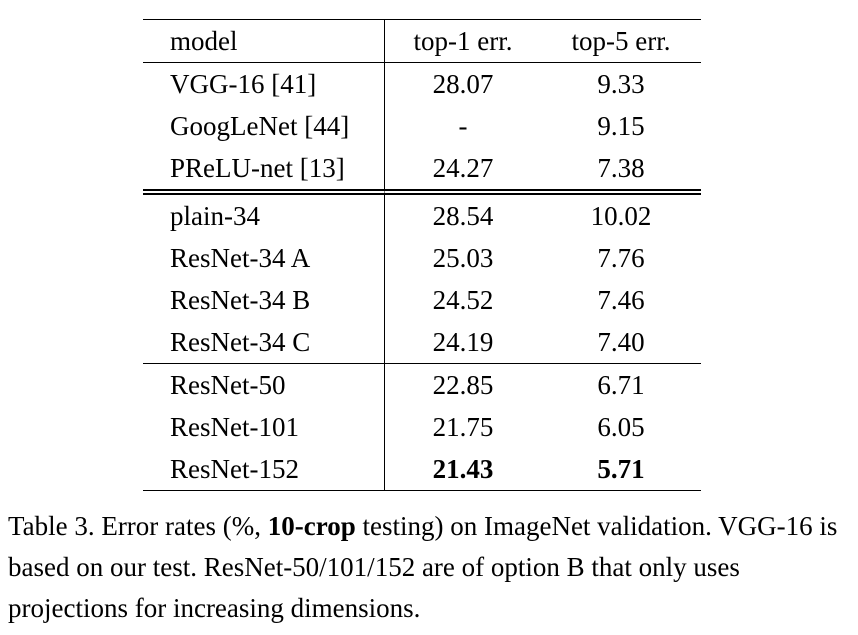 The height and width of the screenshot is (635, 858). I want to click on header-row: model top-1 err. top-5 err., so click(422, 41).